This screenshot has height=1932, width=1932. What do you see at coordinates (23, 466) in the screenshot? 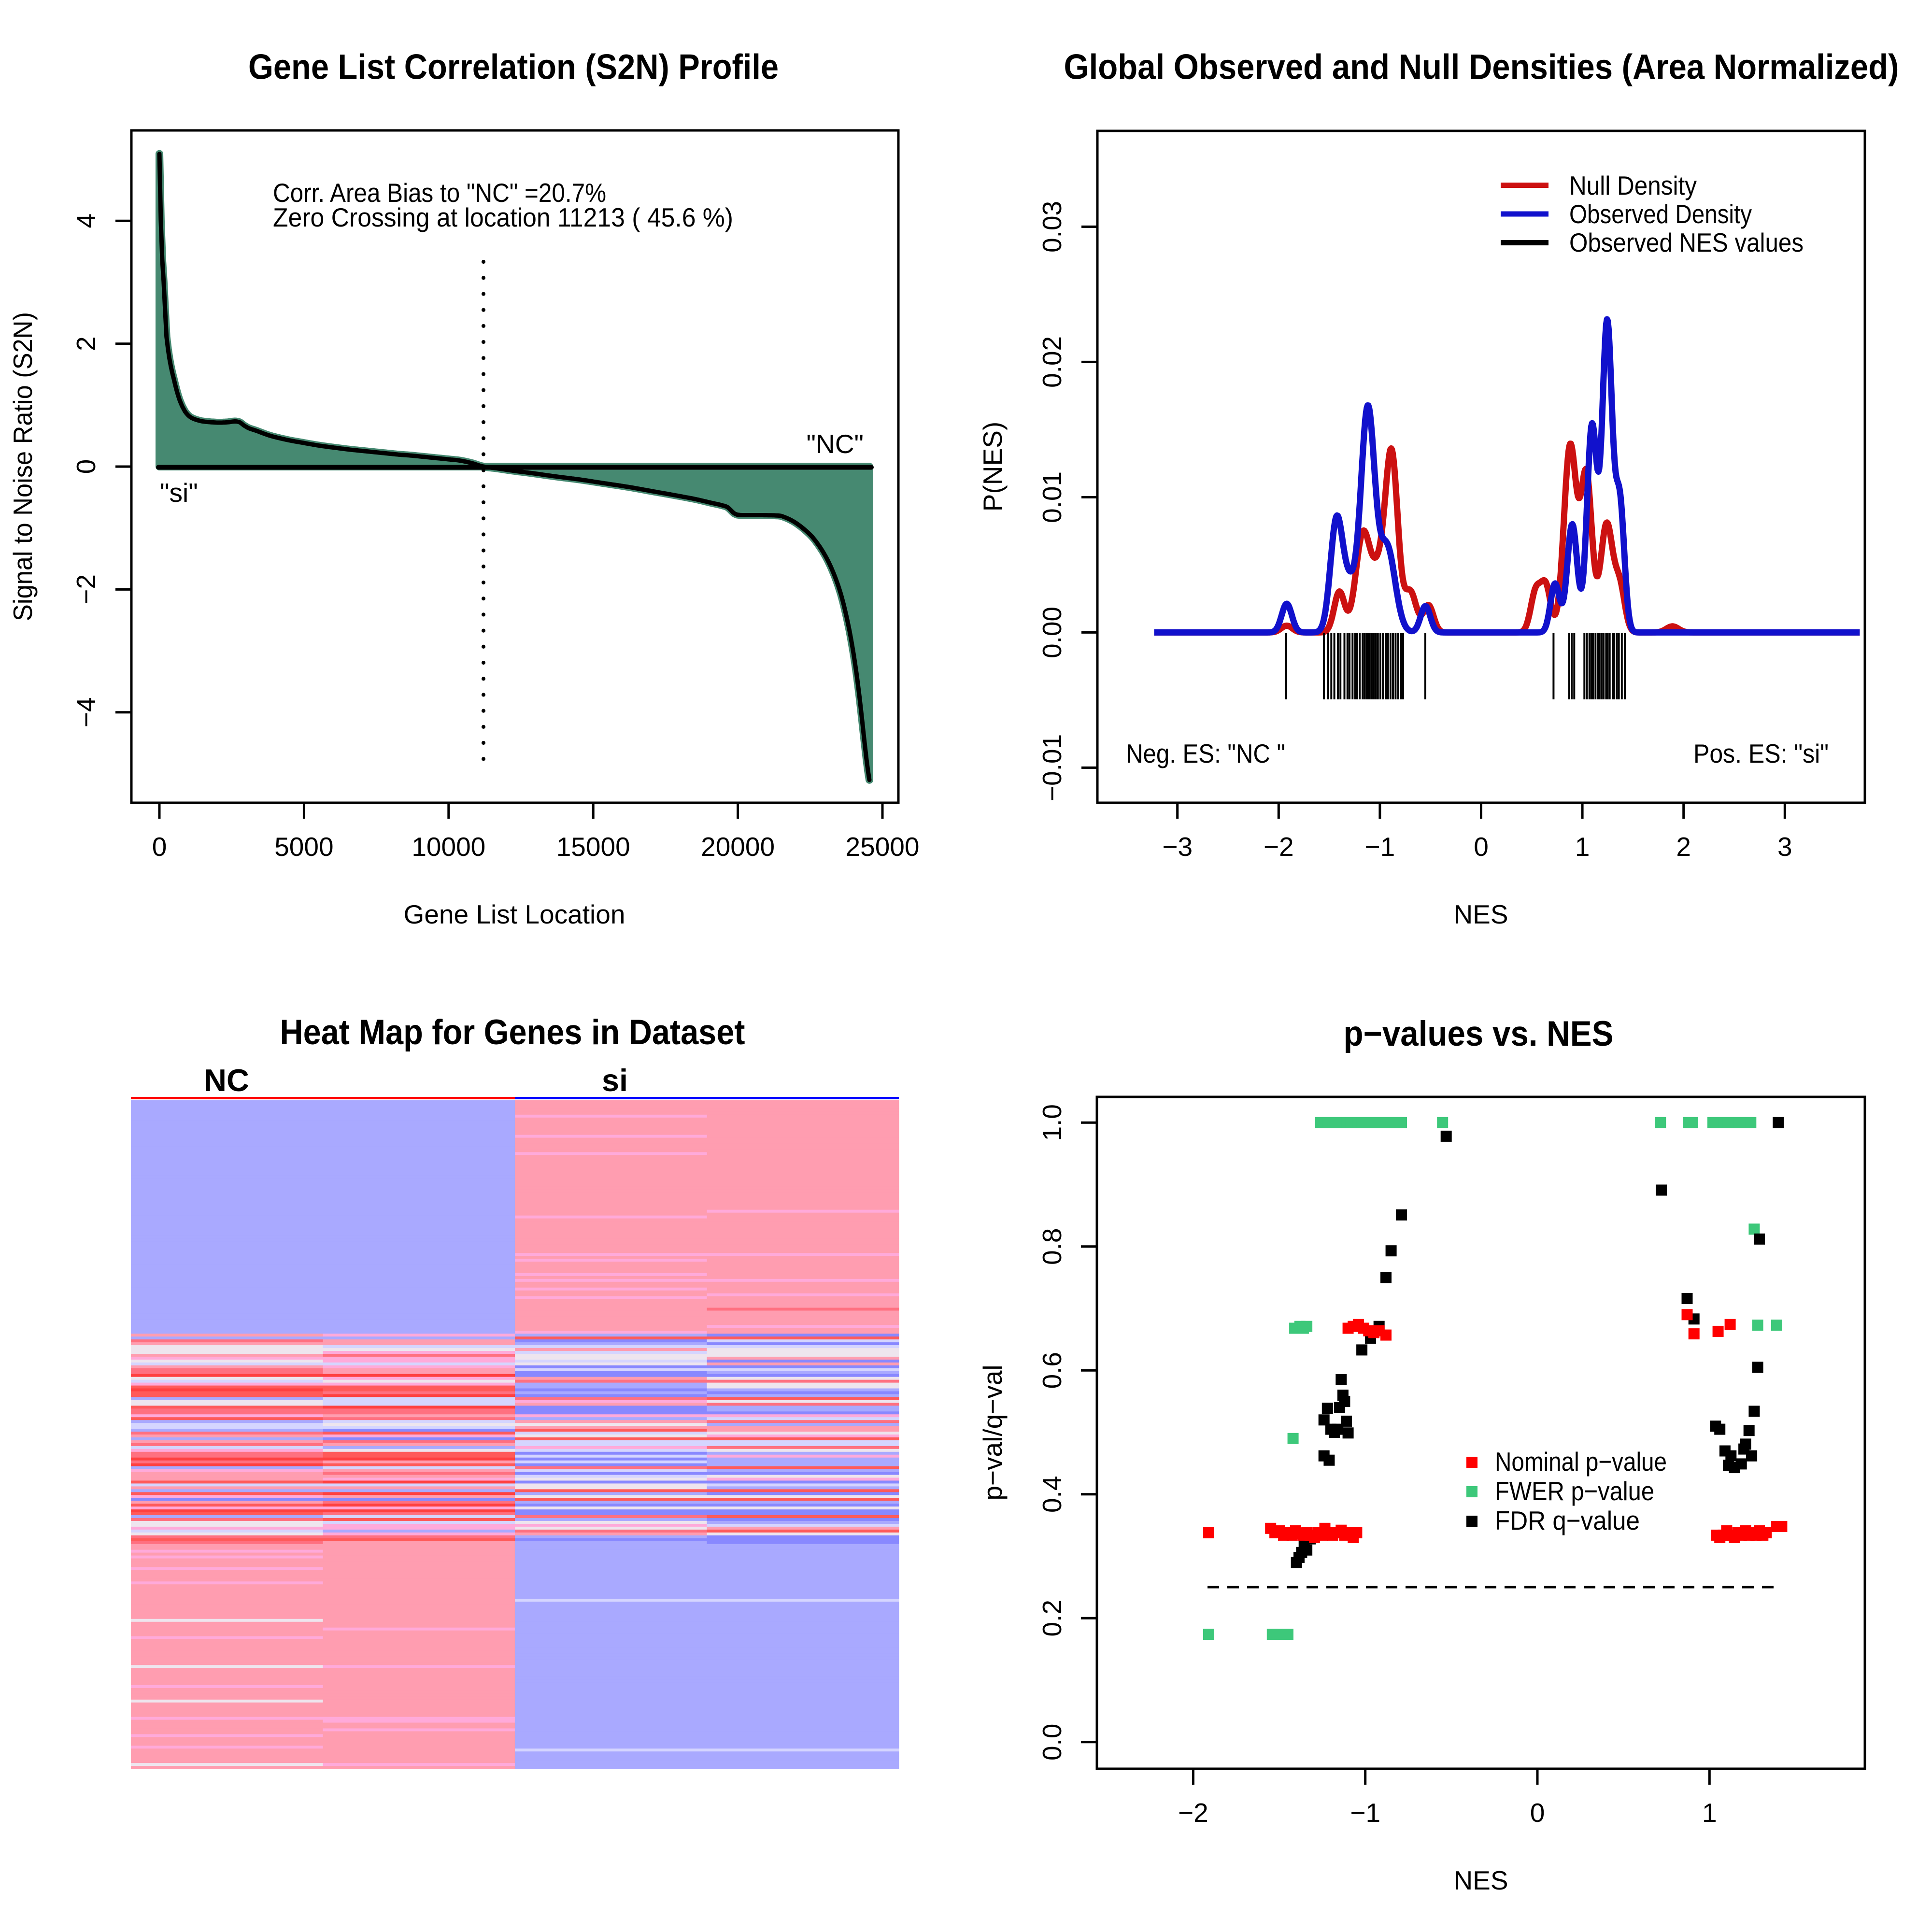
I see `svg-text: Signal to Noise Ratio (S2N)` at bounding box center [23, 466].